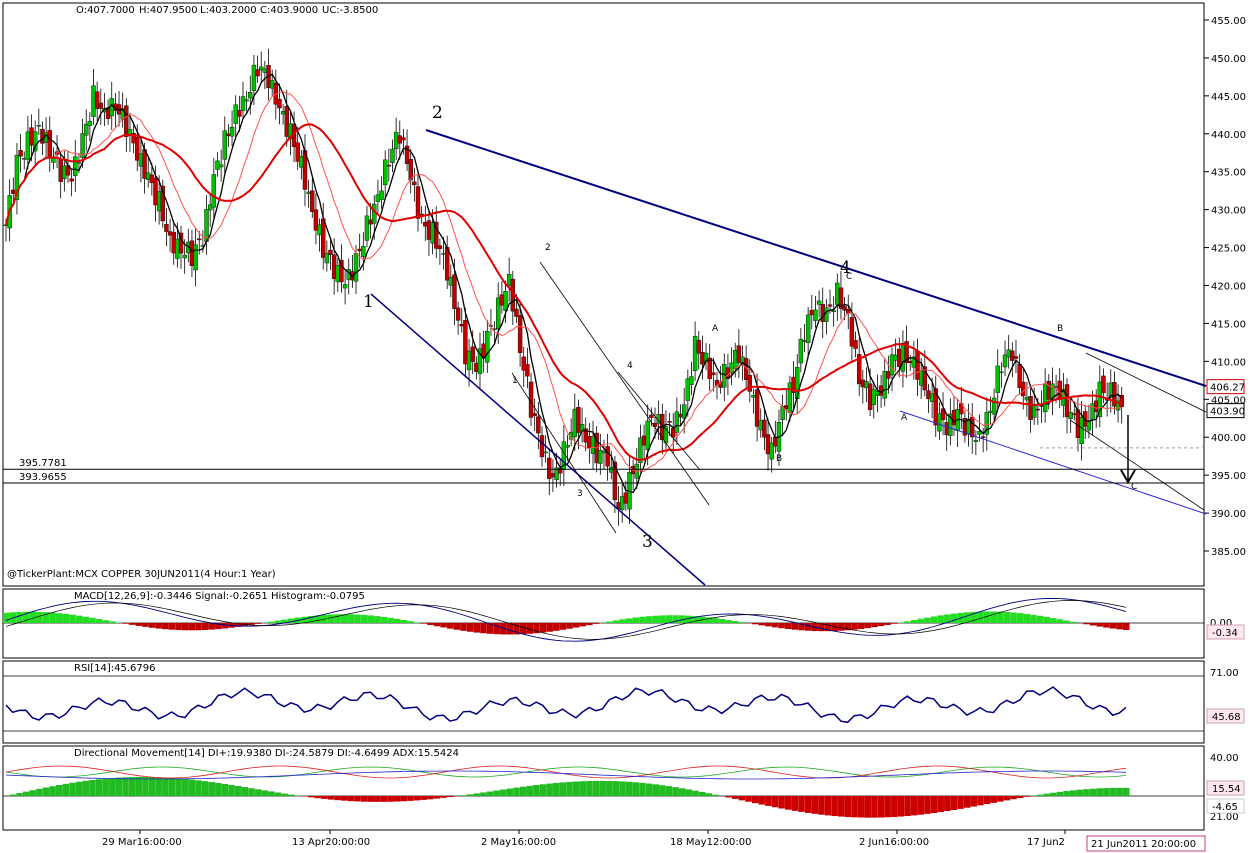 This screenshot has width=1259, height=853. Describe the element at coordinates (1221, 623) in the screenshot. I see `macd-tick: 0.00` at that location.